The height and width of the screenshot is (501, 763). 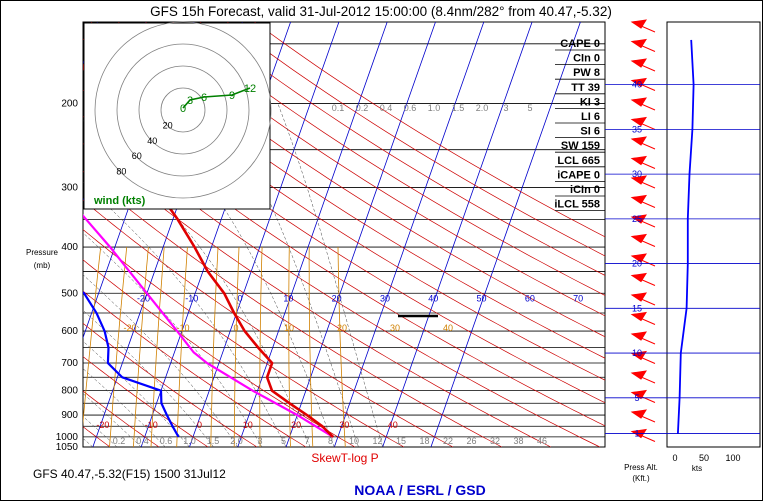 What do you see at coordinates (137, 156) in the screenshot?
I see `hodograph-ring-label: 60` at bounding box center [137, 156].